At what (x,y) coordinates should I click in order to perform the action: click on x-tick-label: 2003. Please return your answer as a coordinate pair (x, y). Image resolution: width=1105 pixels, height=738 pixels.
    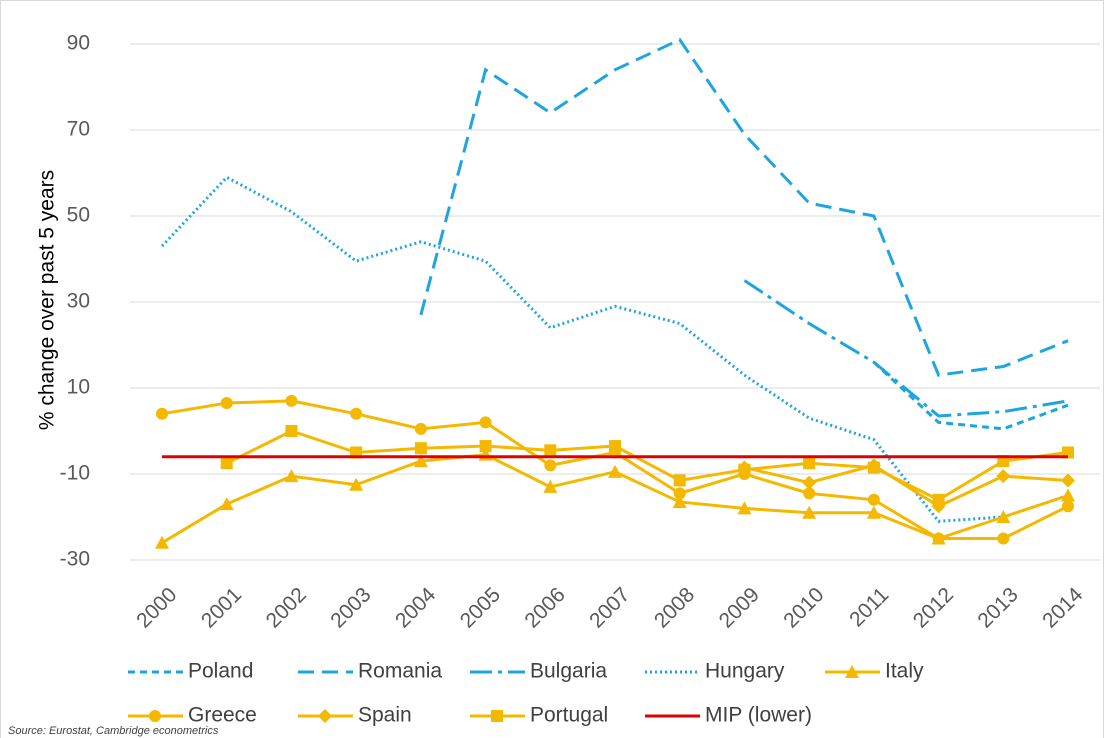
    Looking at the image, I should click on (350, 607).